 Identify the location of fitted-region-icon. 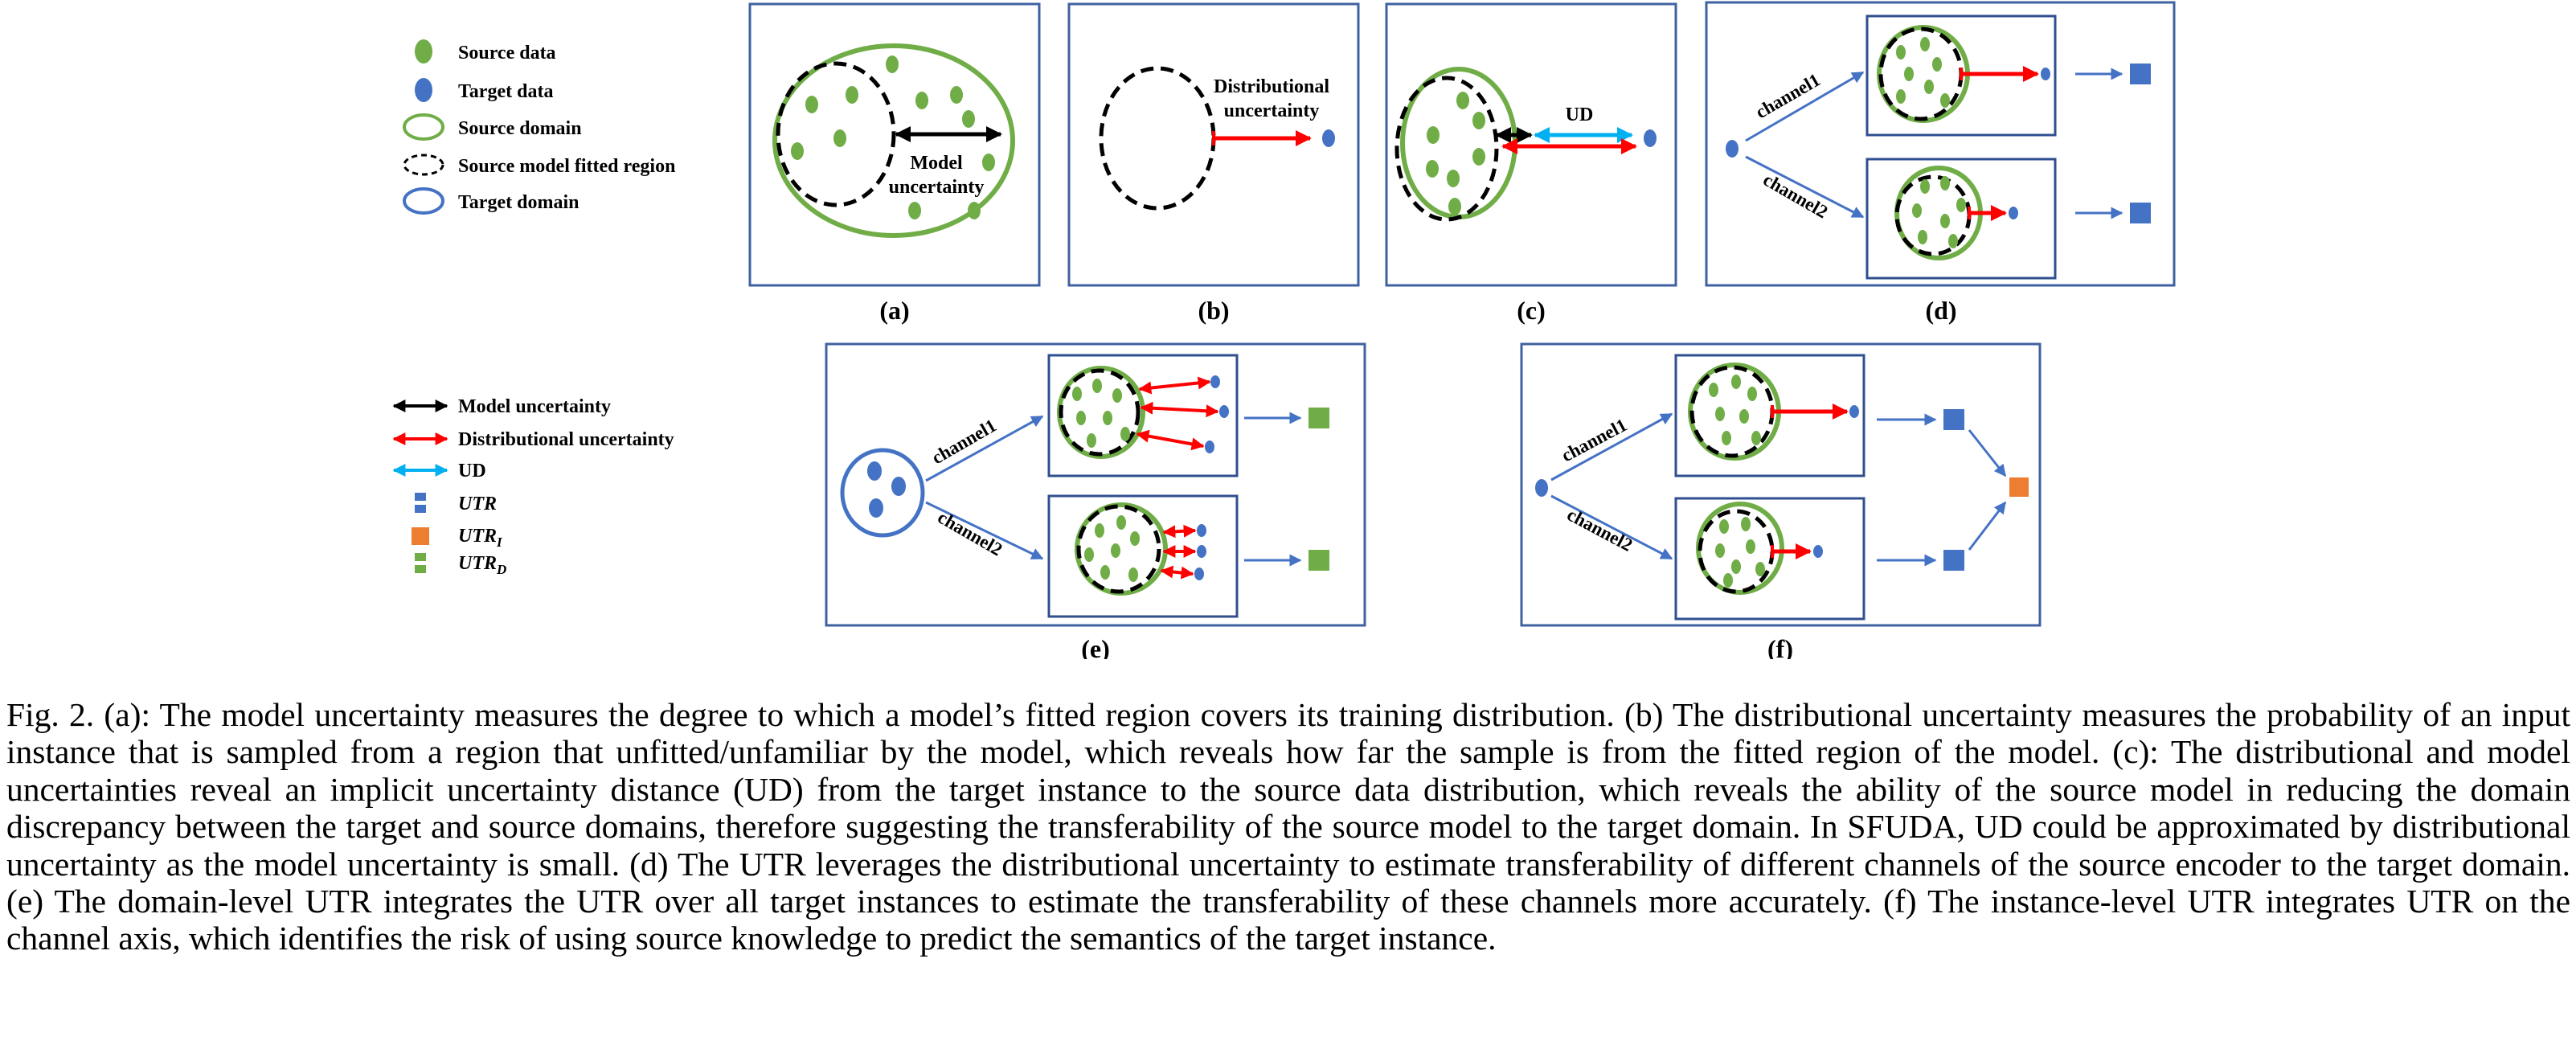
(423, 165).